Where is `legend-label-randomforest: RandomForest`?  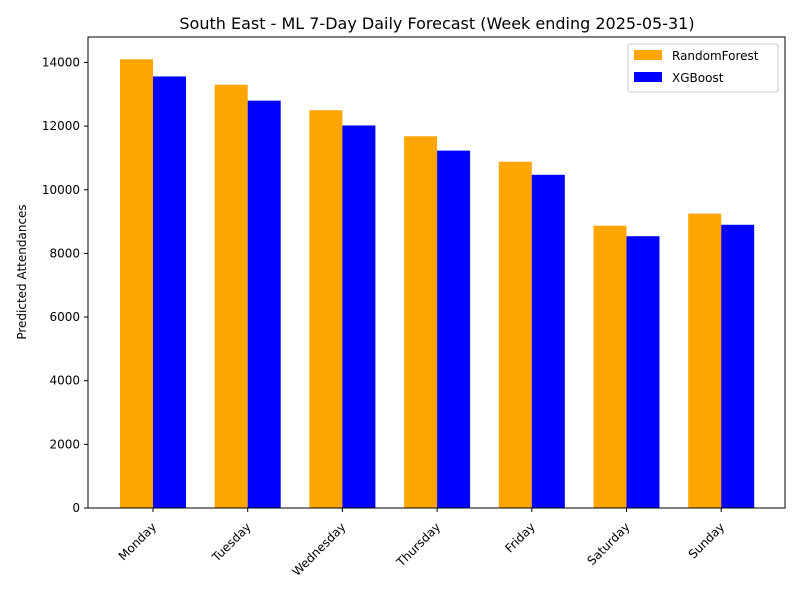 legend-label-randomforest: RandomForest is located at coordinates (715, 56).